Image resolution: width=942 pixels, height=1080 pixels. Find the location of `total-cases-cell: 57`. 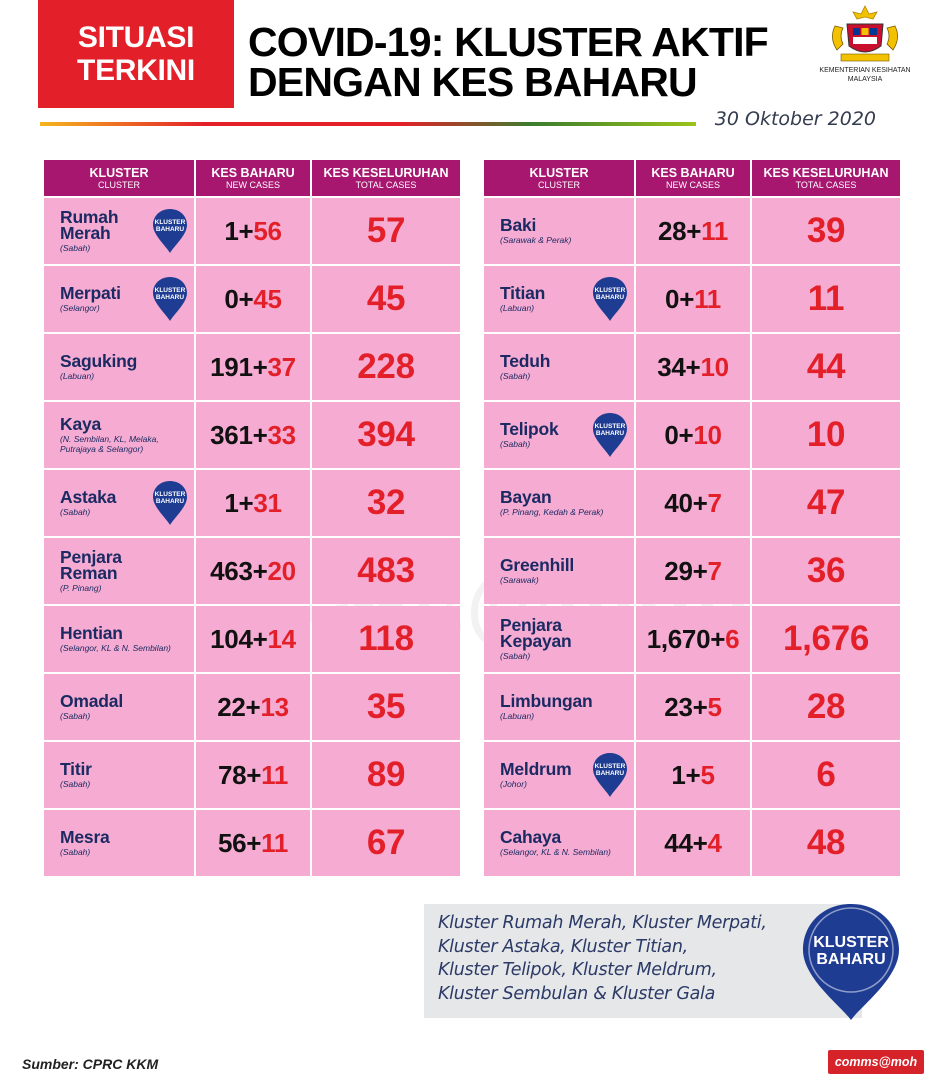

total-cases-cell: 57 is located at coordinates (386, 231).